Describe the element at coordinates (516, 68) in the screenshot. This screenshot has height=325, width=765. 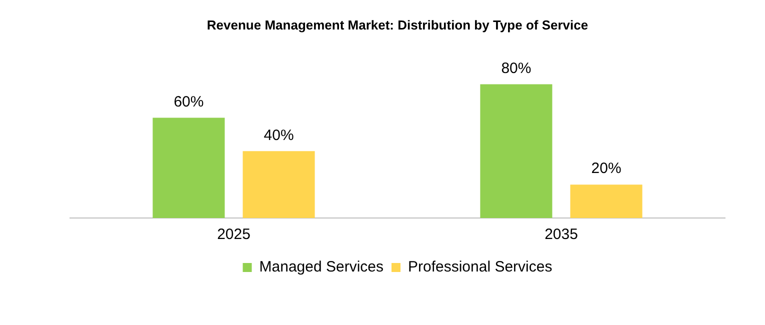
I see `data-label: 80%` at that location.